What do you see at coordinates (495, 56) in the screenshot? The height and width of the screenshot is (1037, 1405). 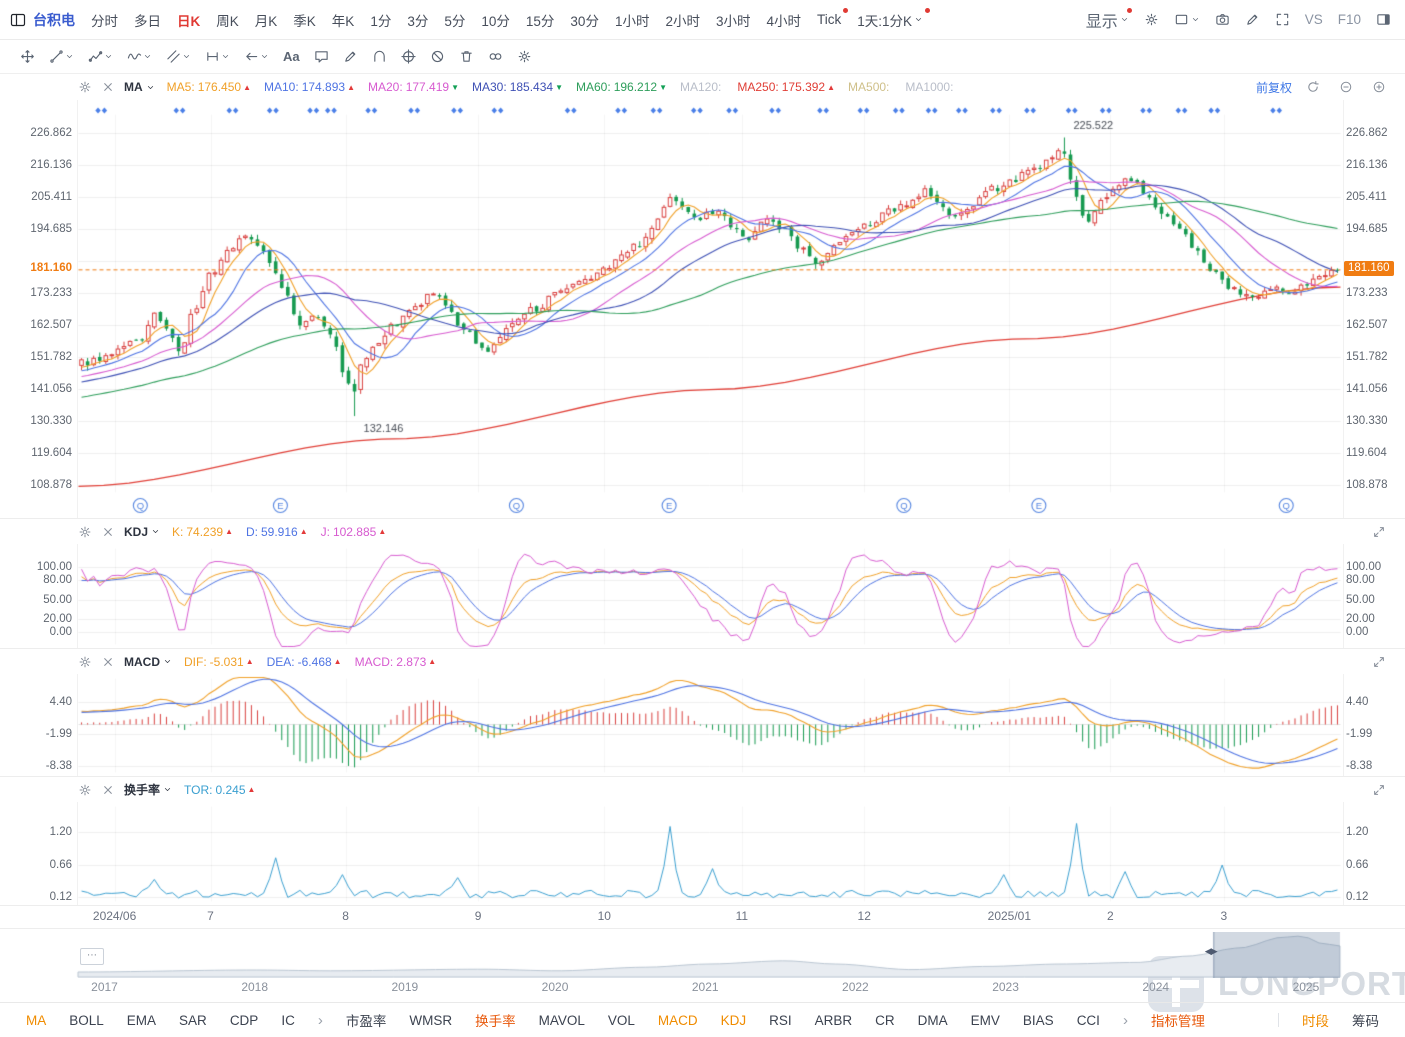 I see `magnet-tool` at bounding box center [495, 56].